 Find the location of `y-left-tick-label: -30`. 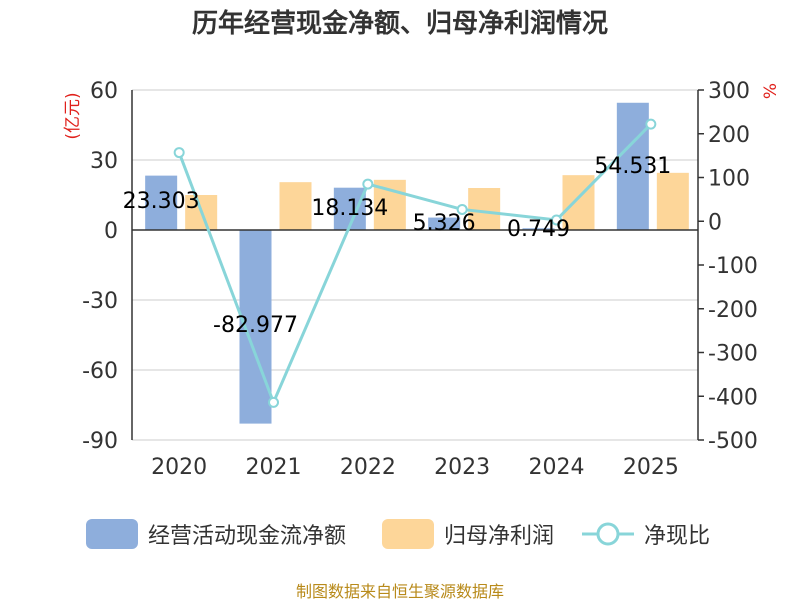

y-left-tick-label: -30 is located at coordinates (100, 301).